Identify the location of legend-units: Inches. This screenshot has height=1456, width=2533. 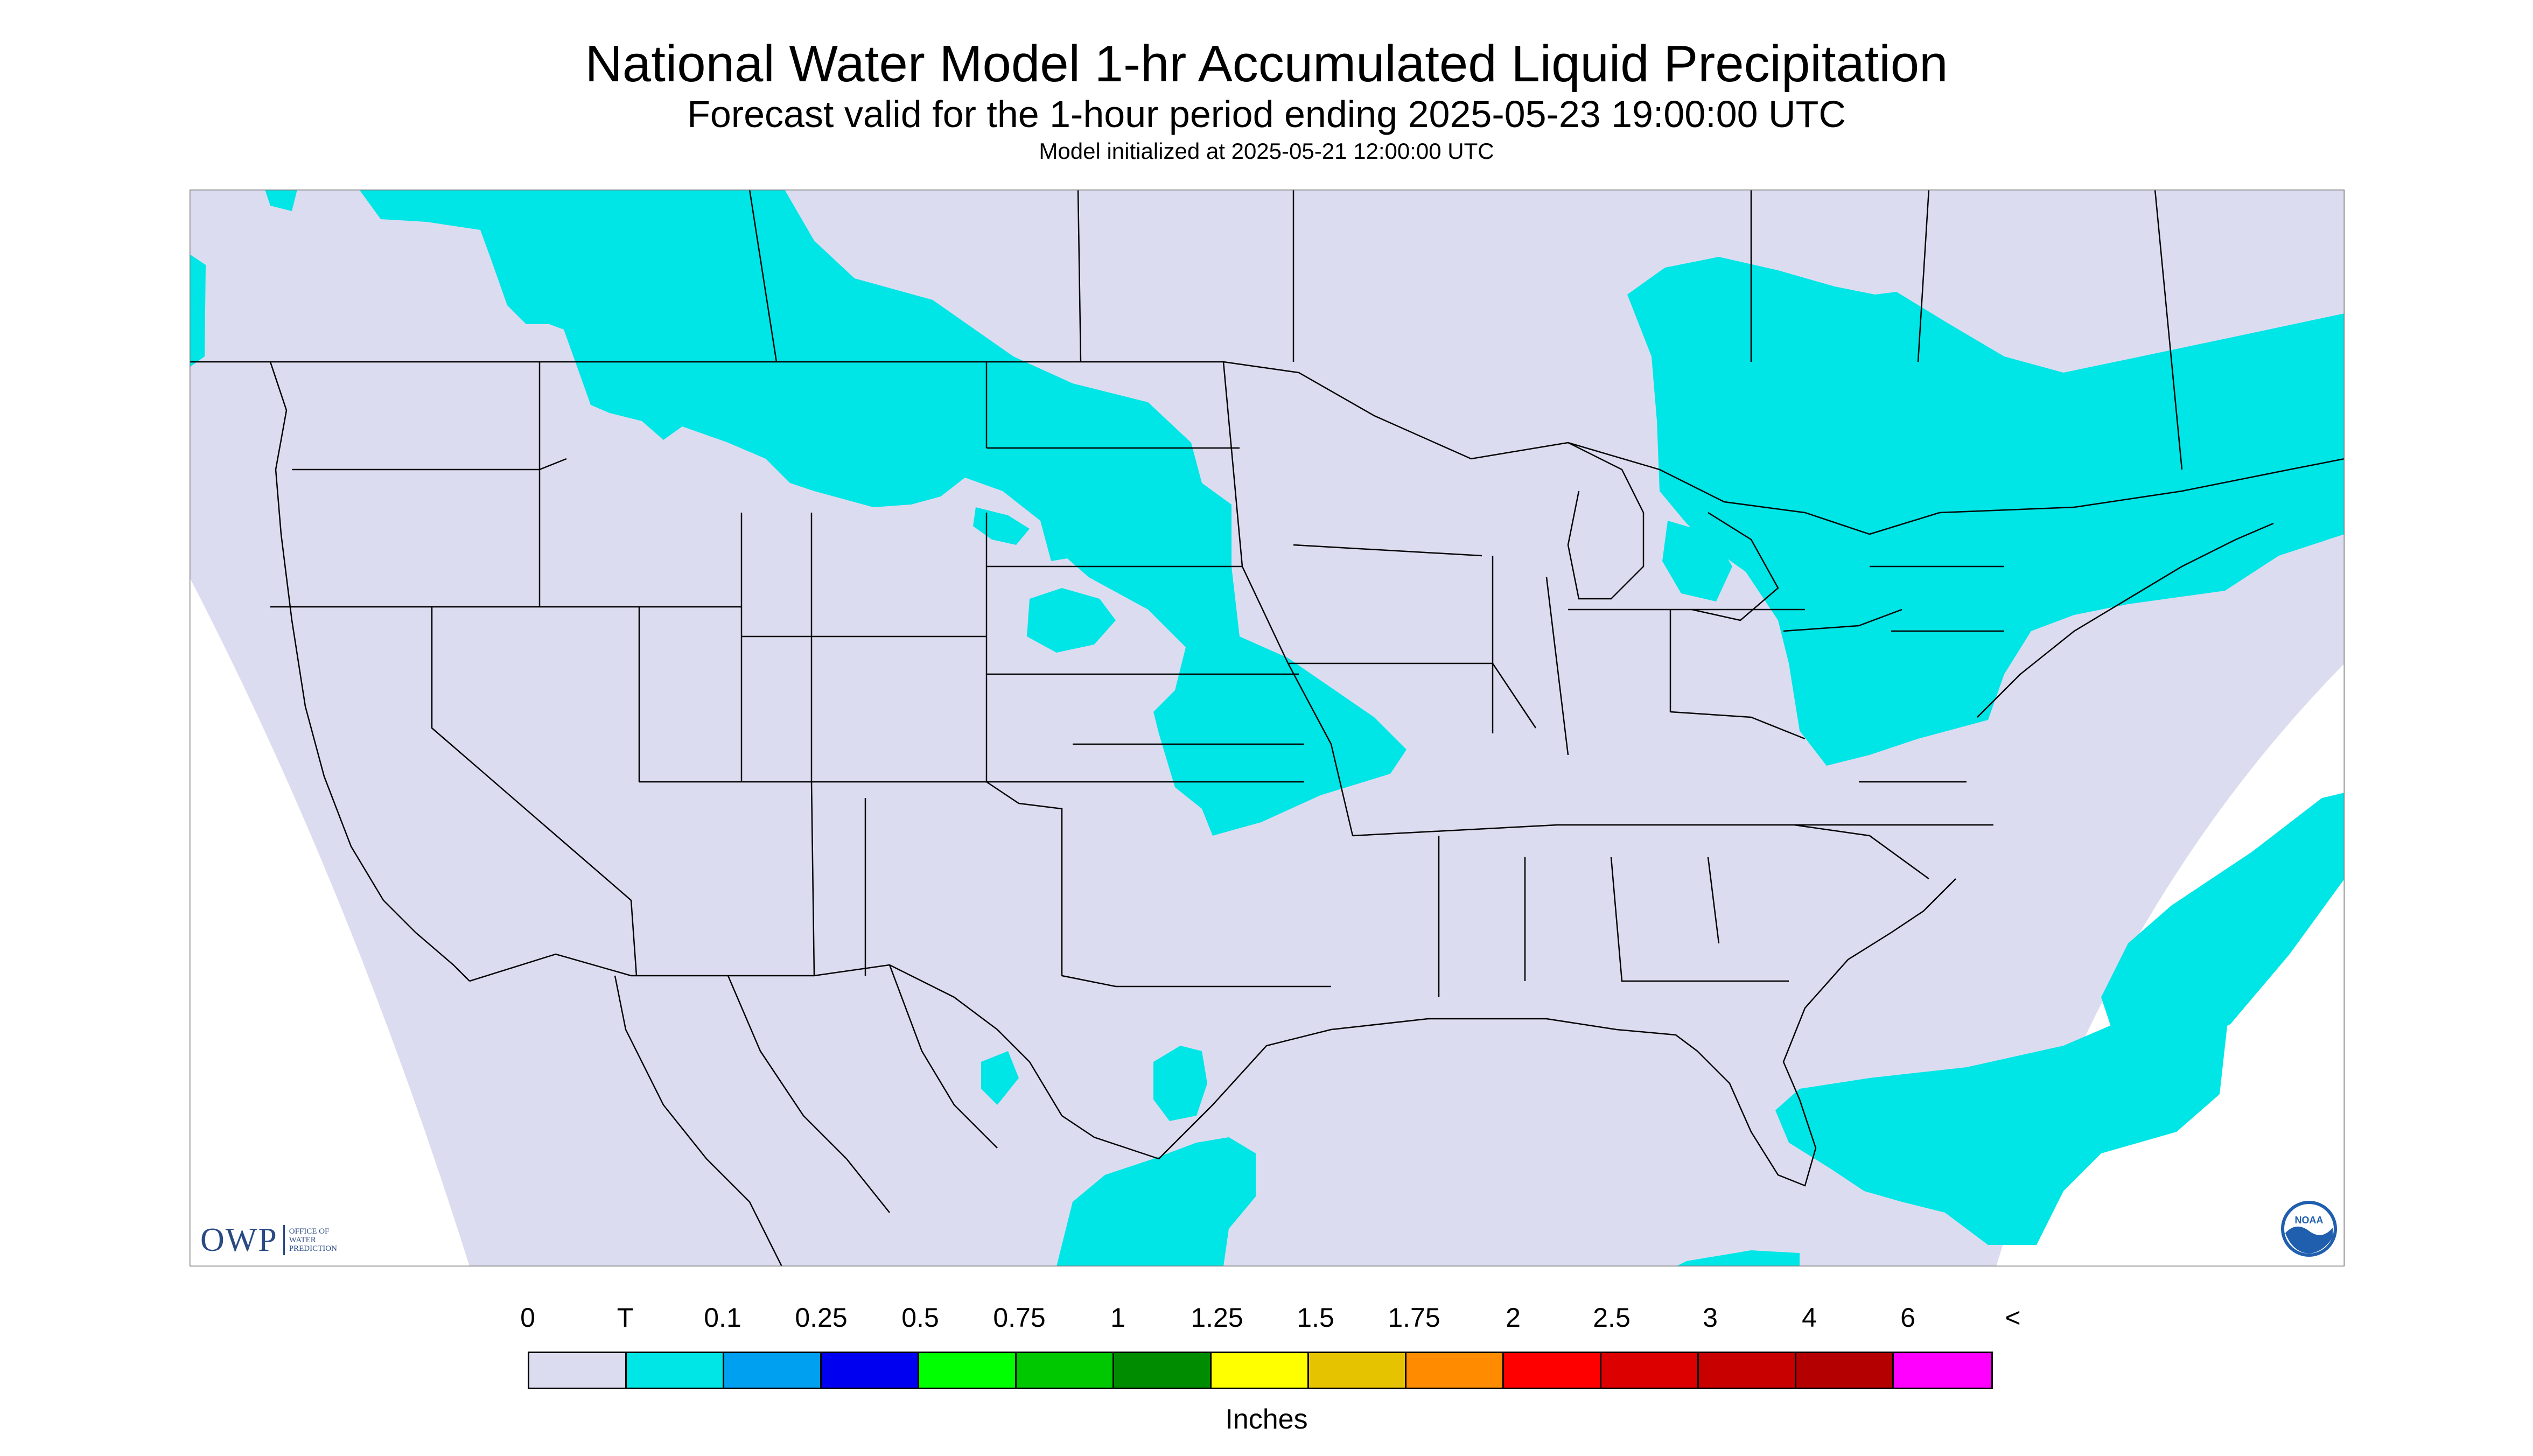
(1266, 1419).